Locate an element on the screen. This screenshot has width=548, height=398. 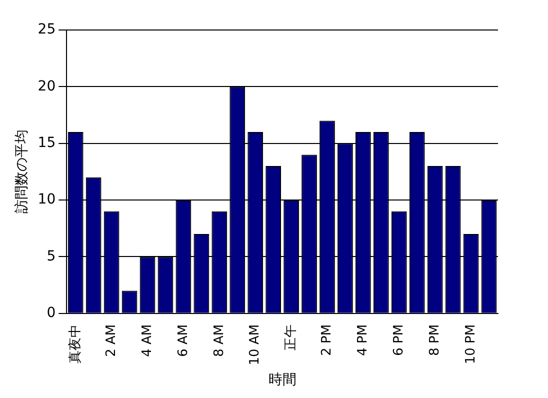
x-tick-label: 4 PM is located at coordinates (363, 340).